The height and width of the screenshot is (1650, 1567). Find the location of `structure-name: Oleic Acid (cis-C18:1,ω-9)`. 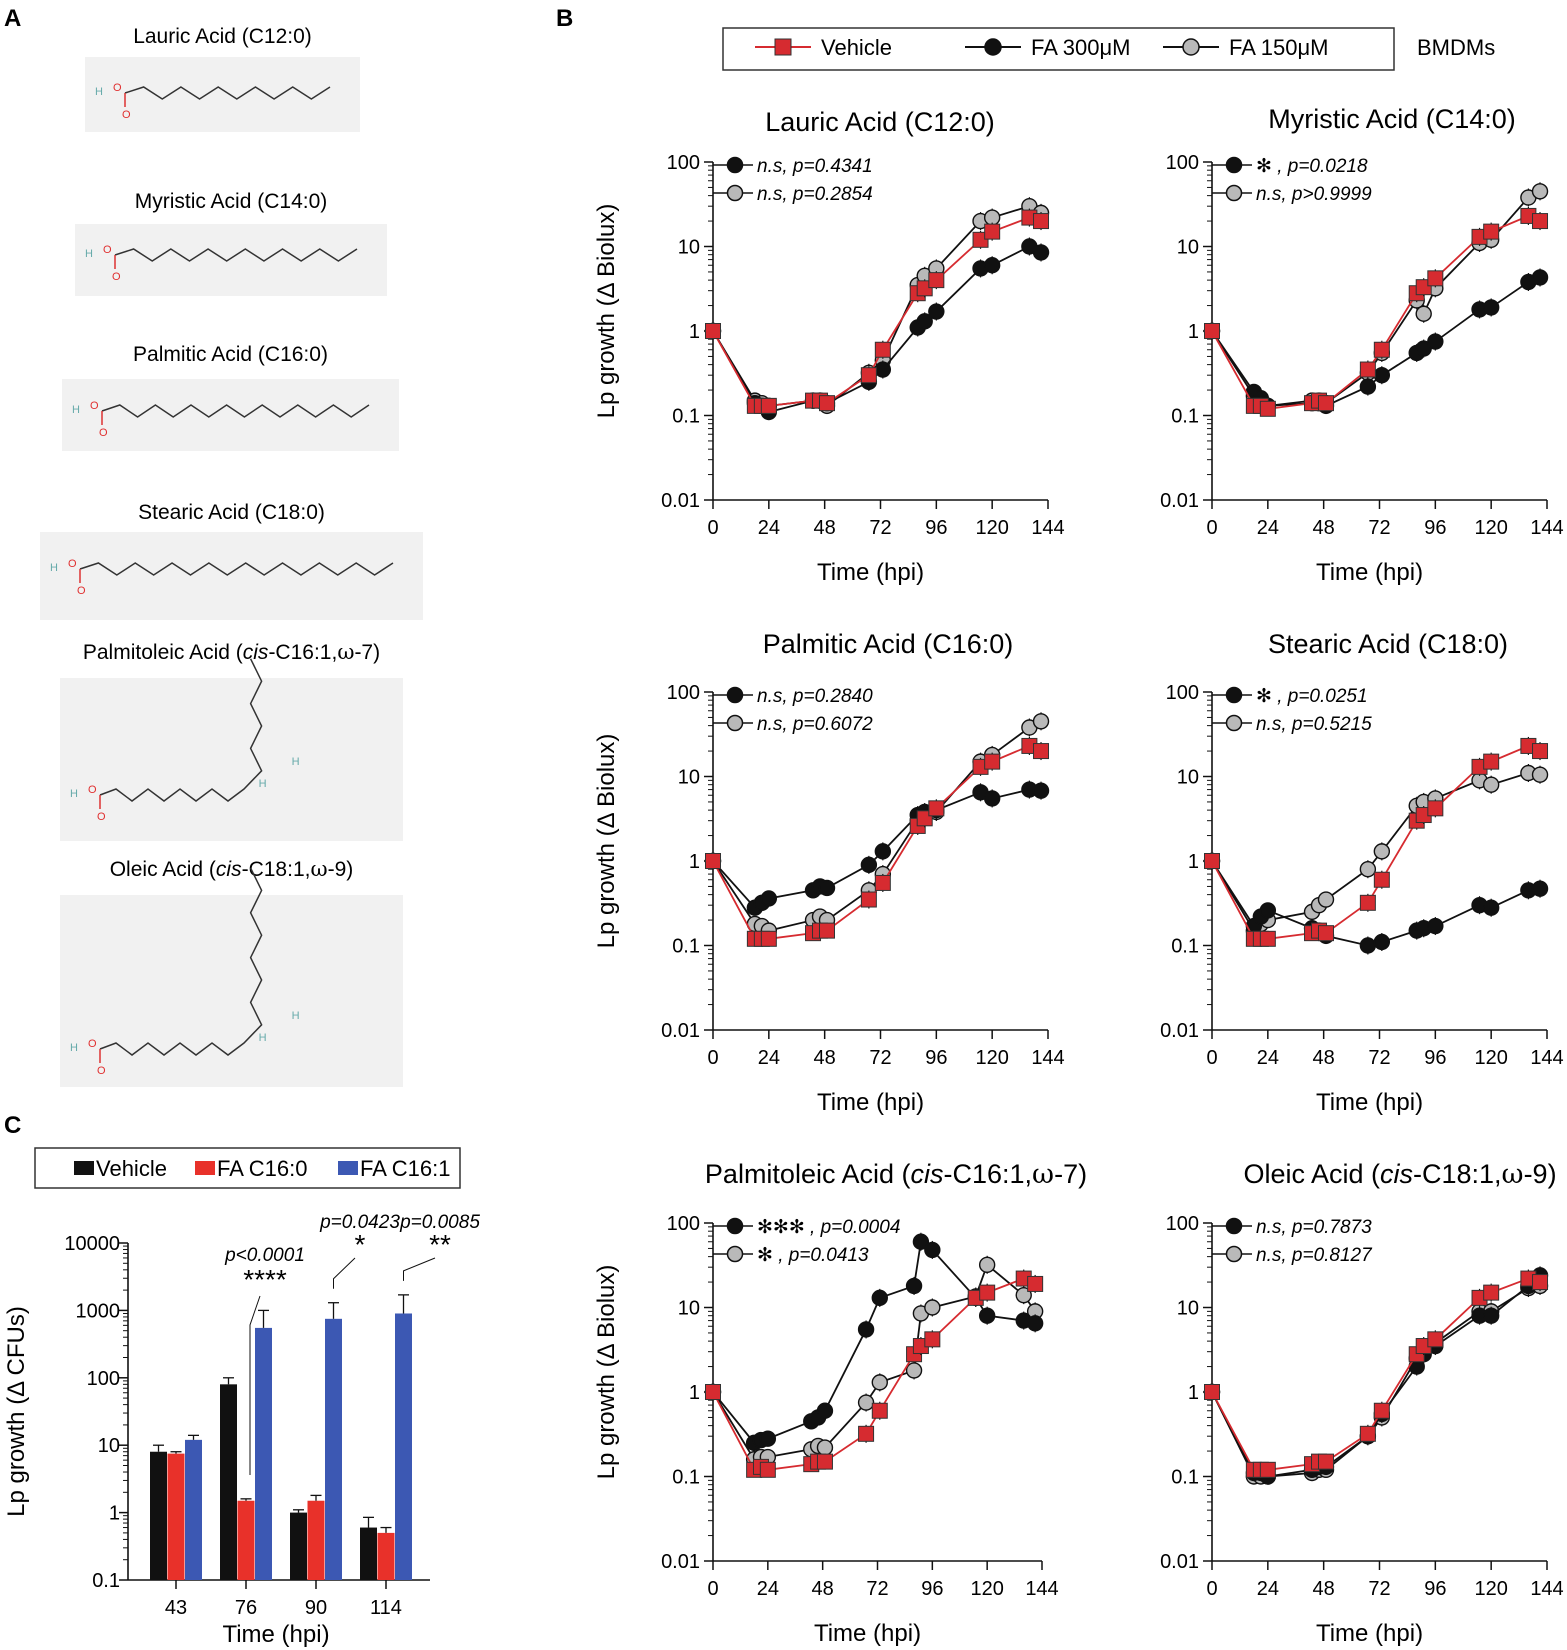

structure-name: Oleic Acid (cis-C18:1,ω-9) is located at coordinates (232, 869).